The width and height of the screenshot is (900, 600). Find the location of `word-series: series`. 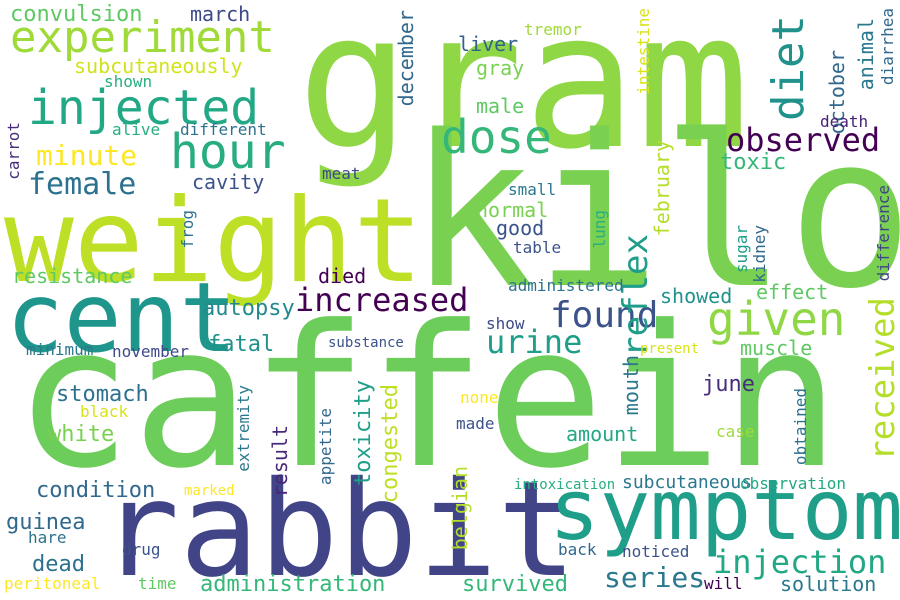

word-series: series is located at coordinates (655, 577).